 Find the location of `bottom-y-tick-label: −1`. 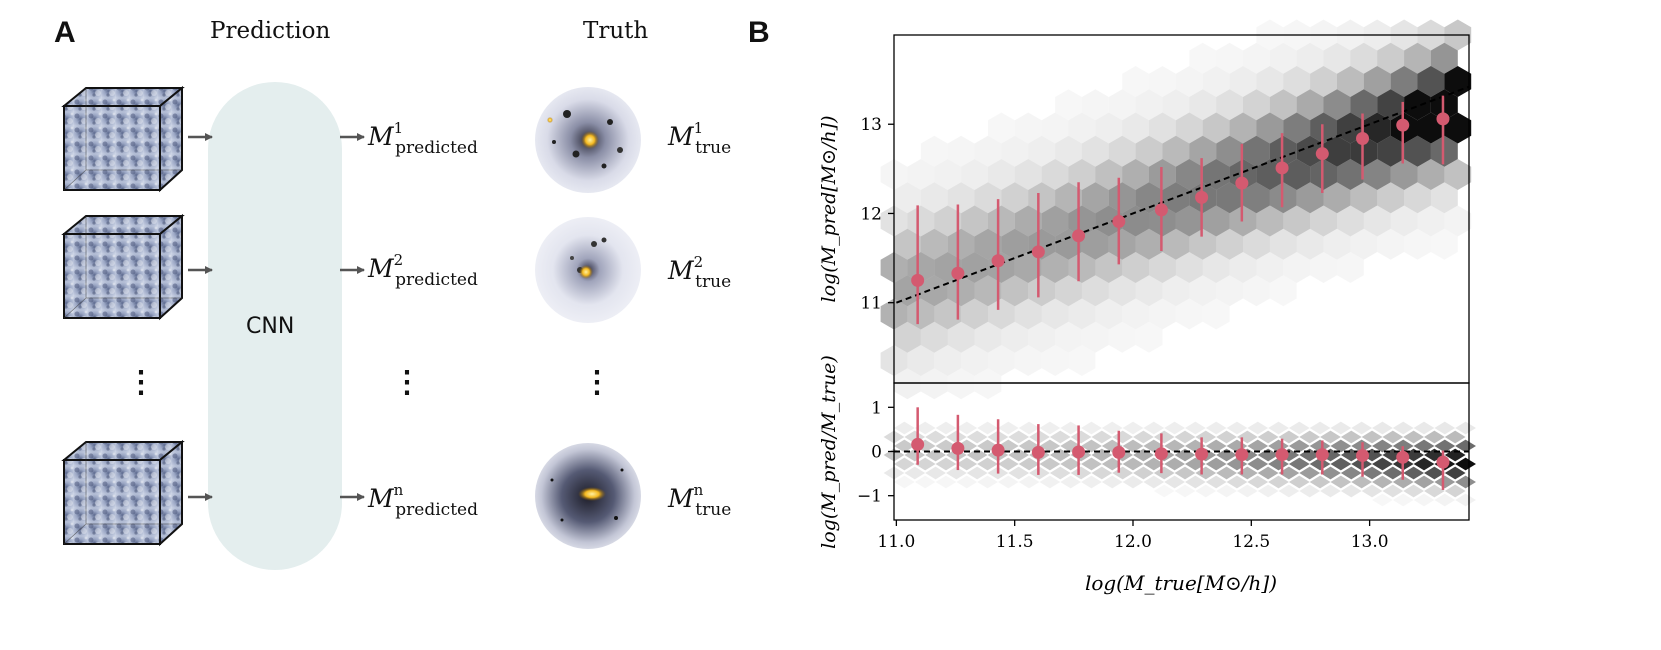

bottom-y-tick-label: −1 is located at coordinates (869, 497).